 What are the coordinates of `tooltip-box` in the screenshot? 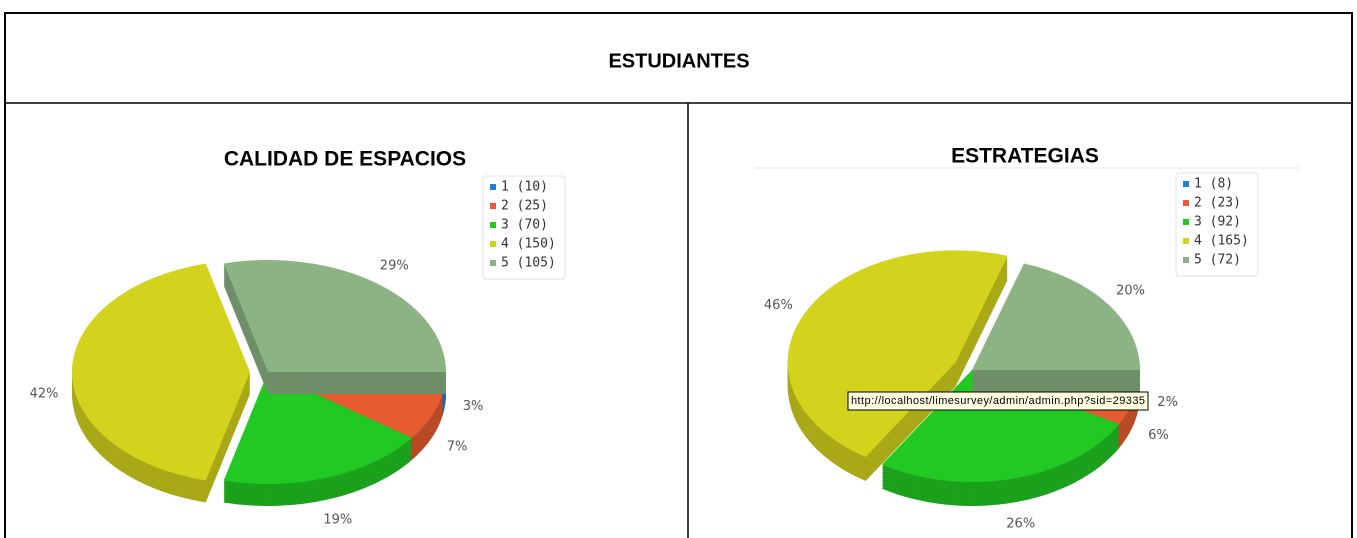 It's located at (998, 401).